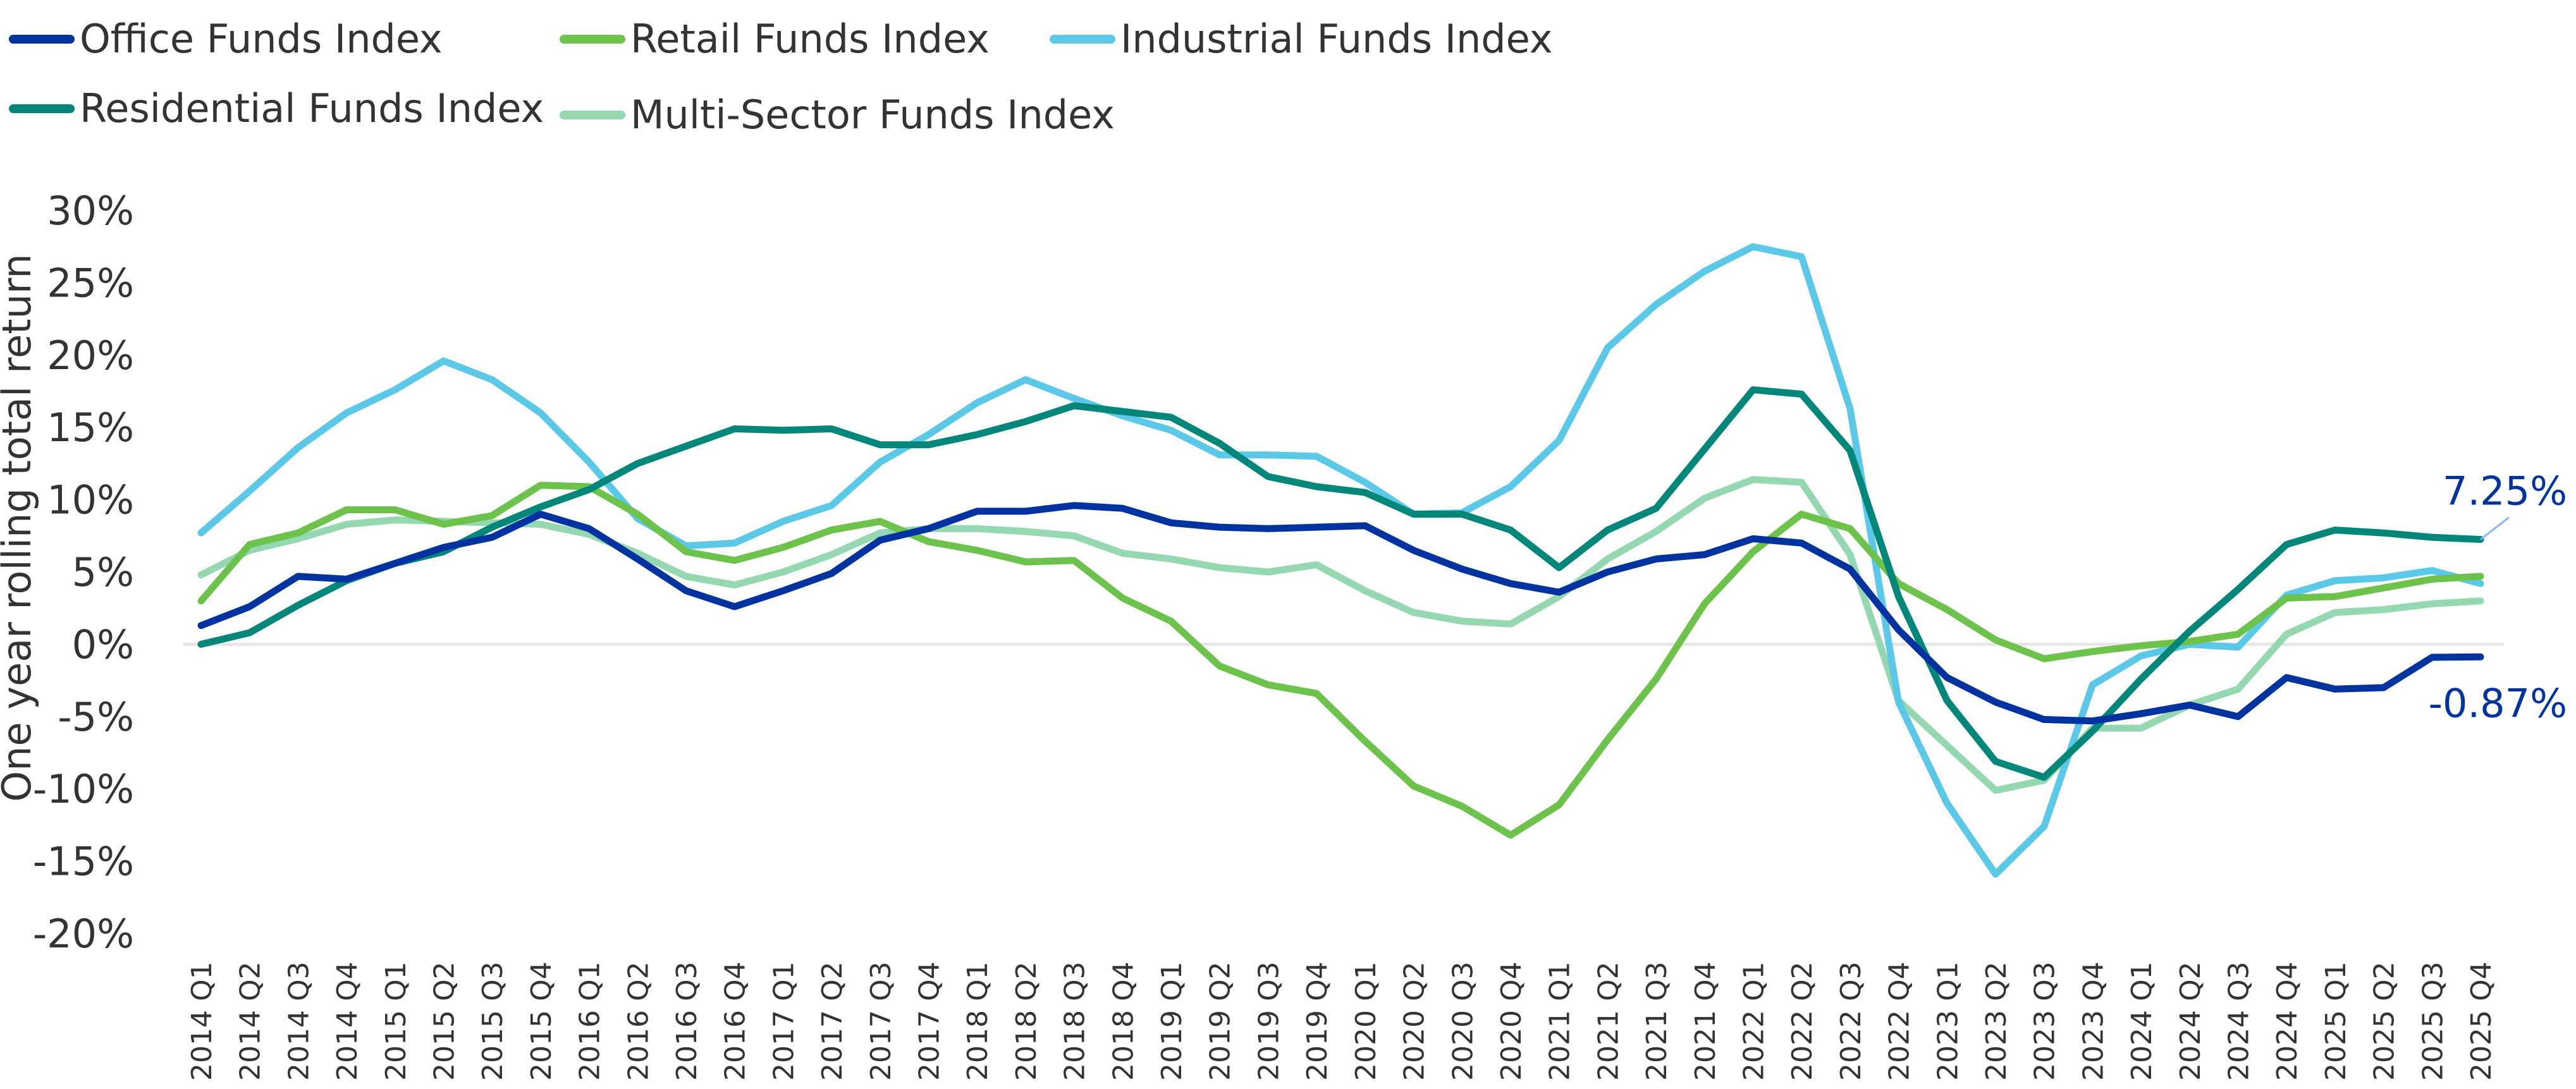 This screenshot has width=2576, height=1089. I want to click on legend-item-residential: Residential Funds Index, so click(276, 108).